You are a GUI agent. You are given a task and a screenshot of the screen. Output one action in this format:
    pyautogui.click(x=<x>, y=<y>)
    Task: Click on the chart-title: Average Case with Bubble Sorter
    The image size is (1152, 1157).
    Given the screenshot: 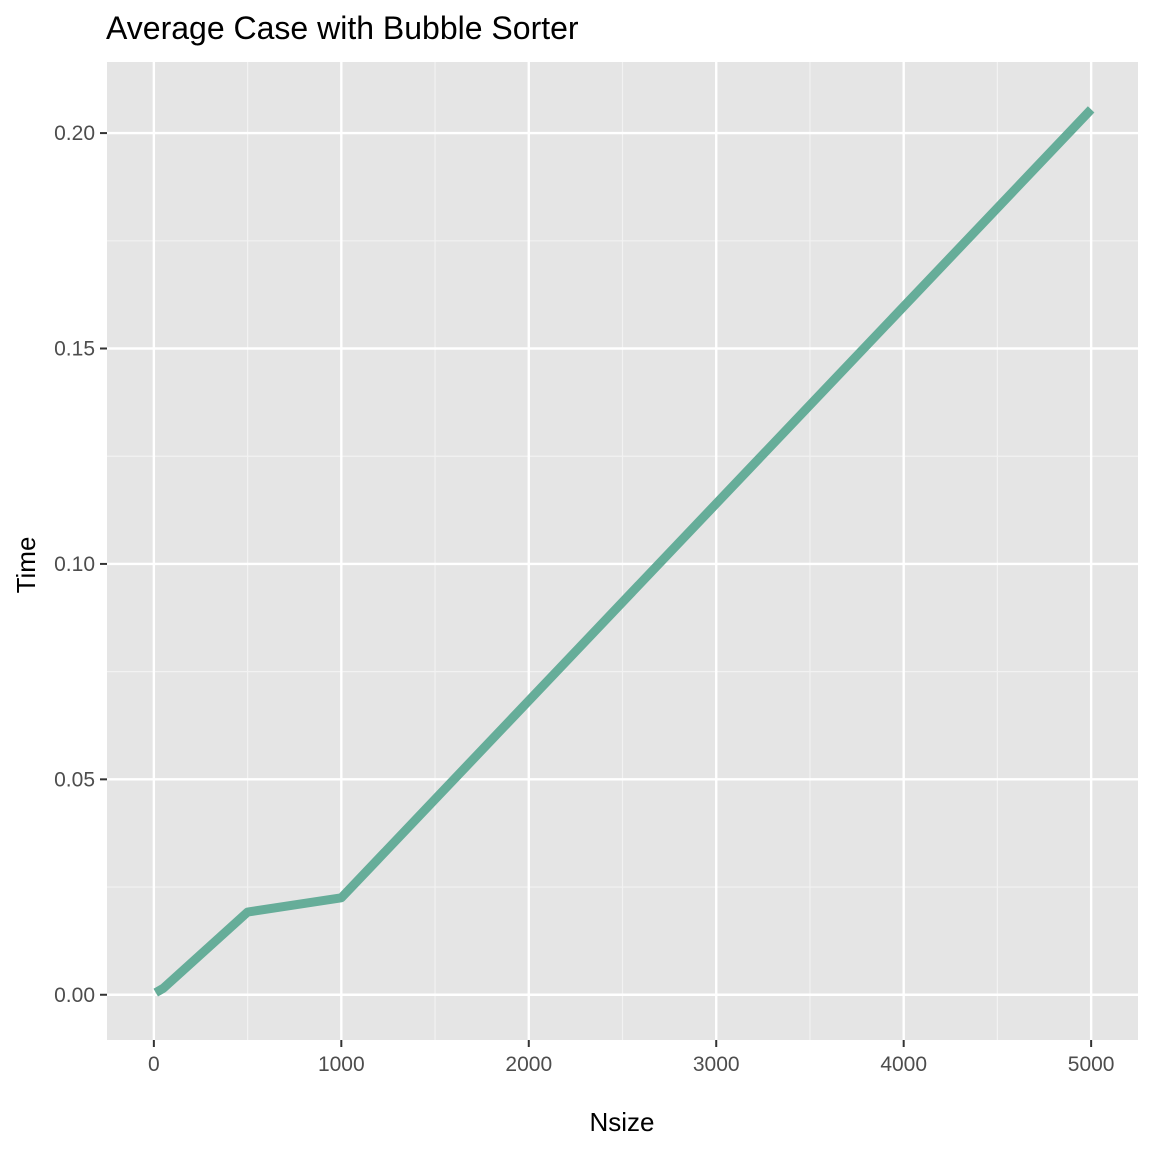 What is the action you would take?
    pyautogui.click(x=342, y=28)
    